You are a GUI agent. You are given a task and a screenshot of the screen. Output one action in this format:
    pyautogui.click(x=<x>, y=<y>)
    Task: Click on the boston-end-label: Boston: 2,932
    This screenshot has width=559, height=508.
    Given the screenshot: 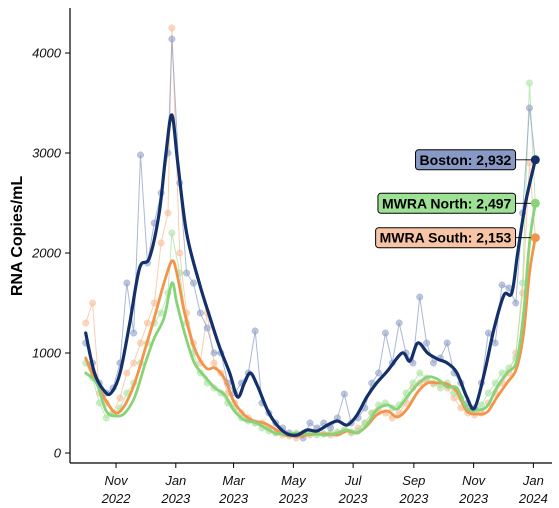 What is the action you would take?
    pyautogui.click(x=466, y=160)
    